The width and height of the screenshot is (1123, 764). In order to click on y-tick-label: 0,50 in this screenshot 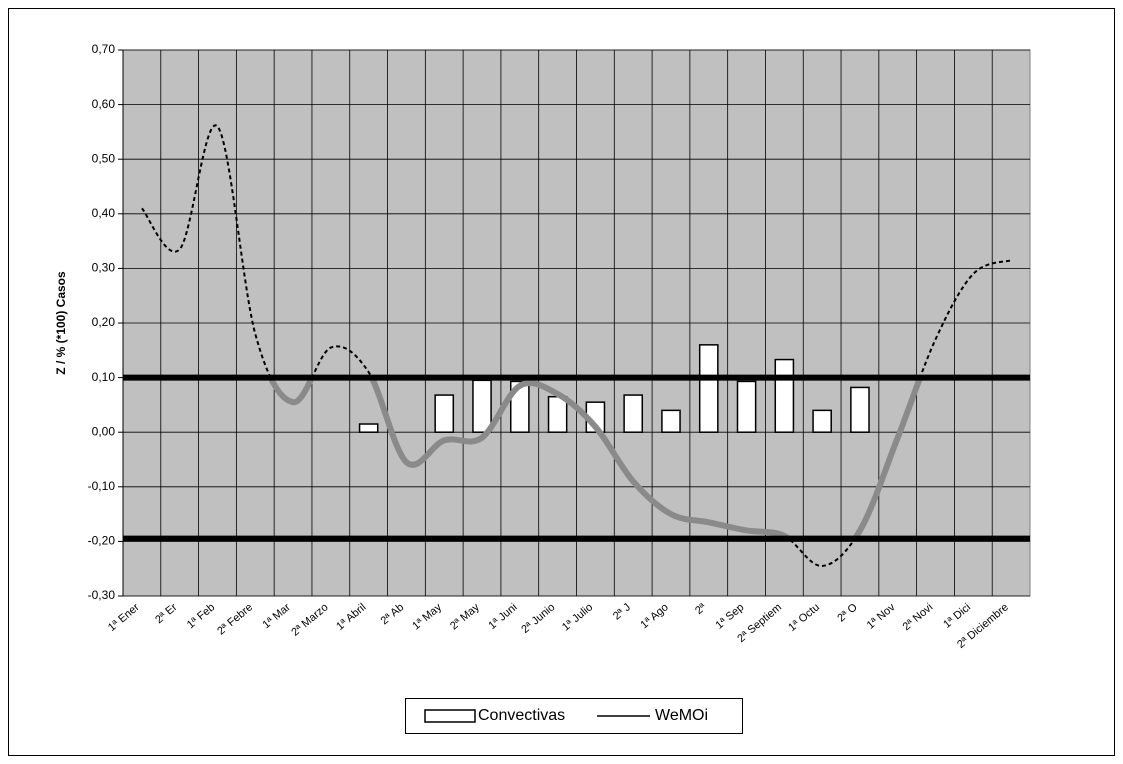, I will do `click(104, 158)`.